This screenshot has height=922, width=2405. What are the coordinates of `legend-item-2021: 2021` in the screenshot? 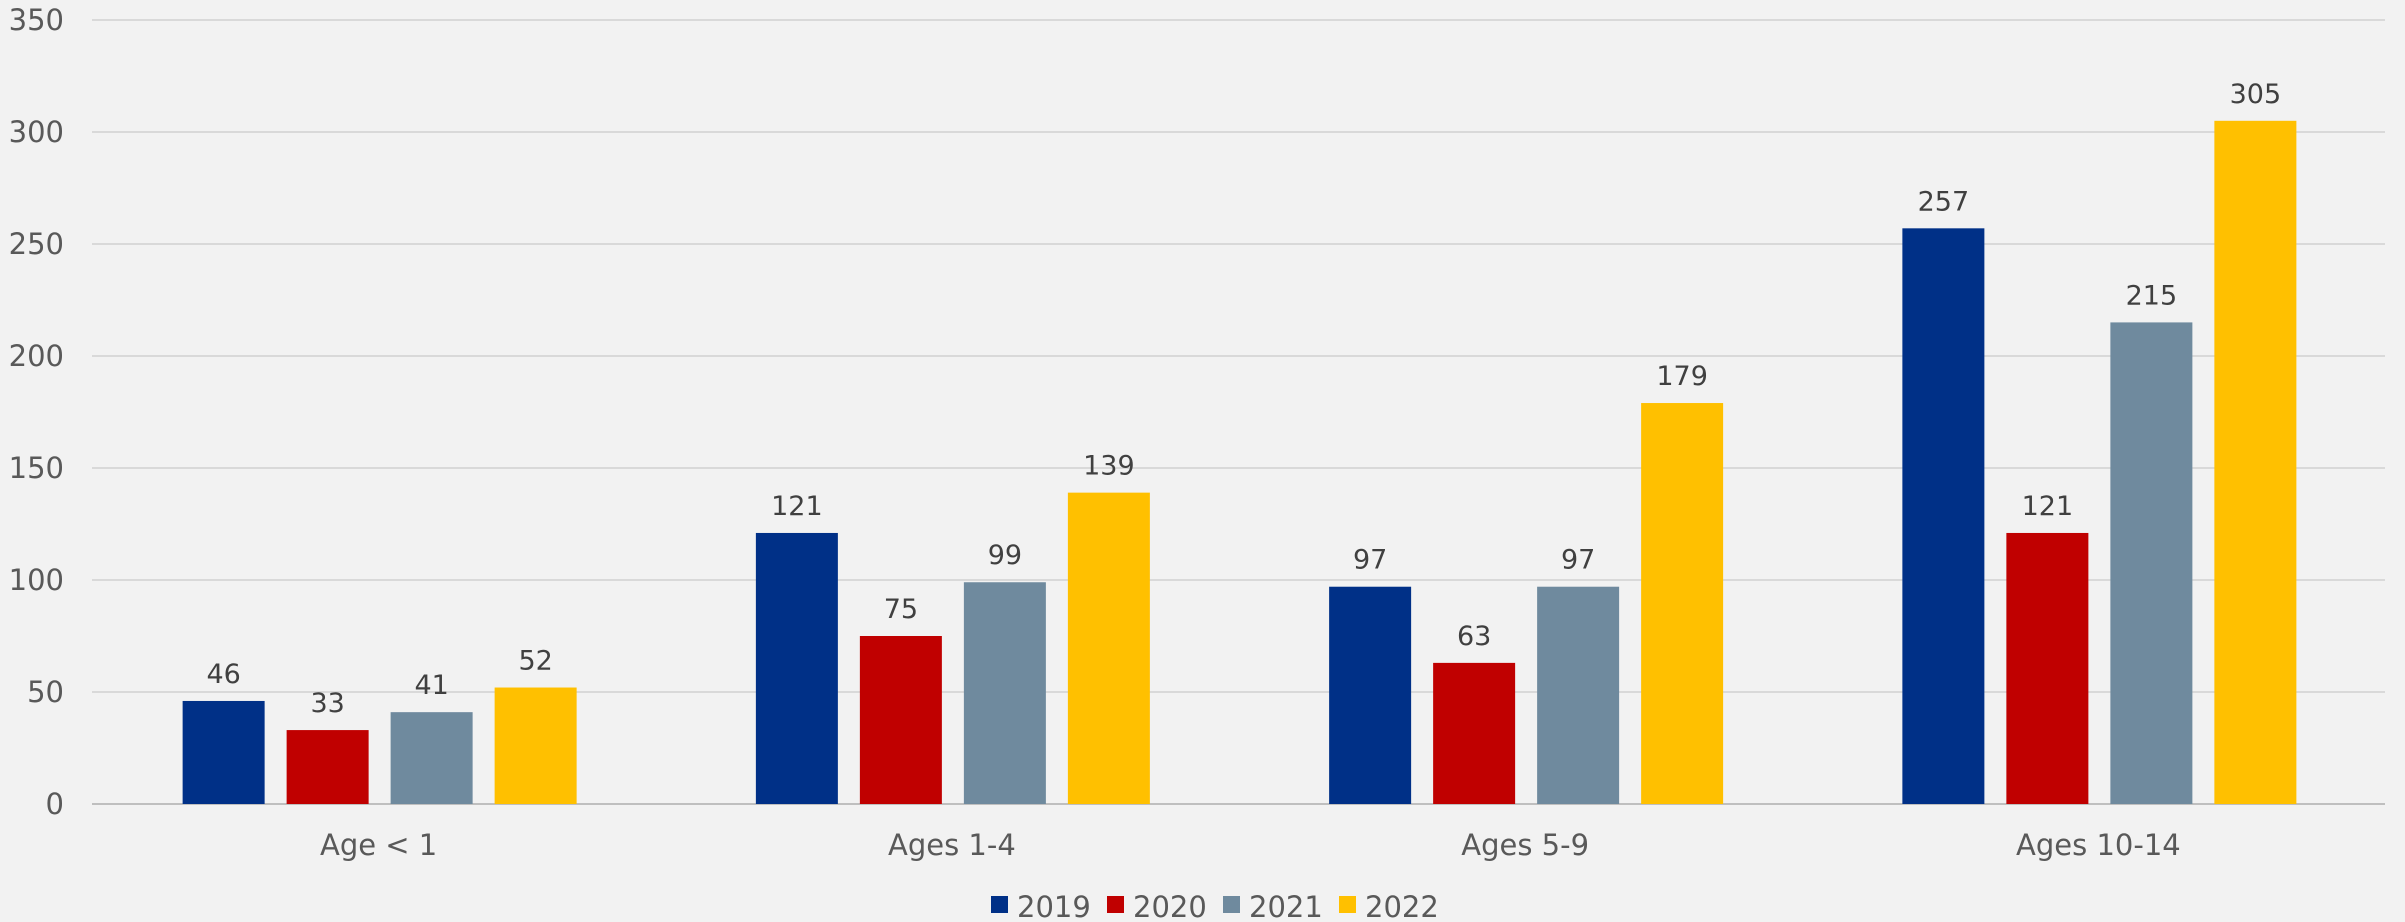 It's located at (1273, 906).